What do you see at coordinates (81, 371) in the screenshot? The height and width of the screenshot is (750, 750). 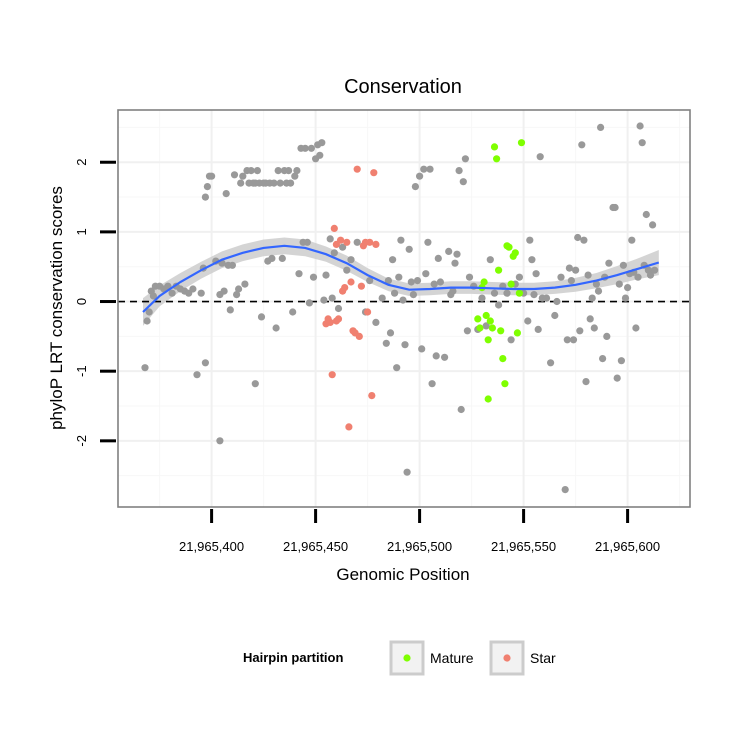 I see `y-tick-label: -1` at bounding box center [81, 371].